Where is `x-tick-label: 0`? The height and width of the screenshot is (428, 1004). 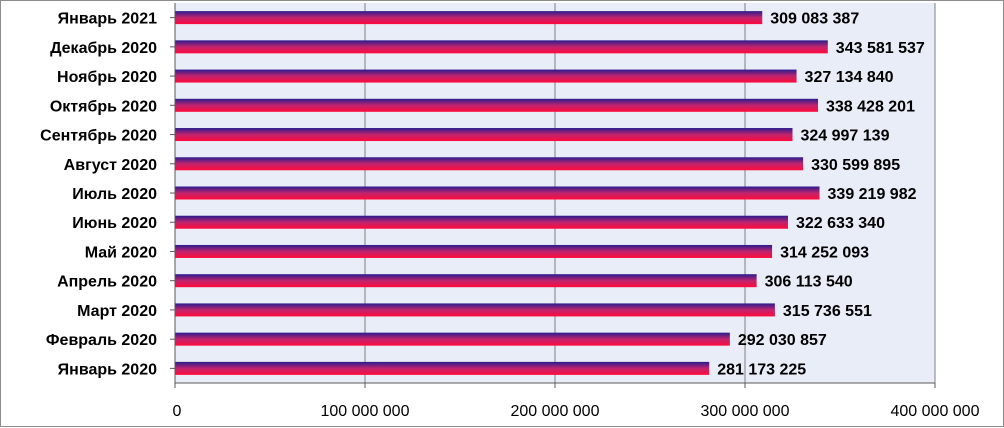
x-tick-label: 0 is located at coordinates (177, 411).